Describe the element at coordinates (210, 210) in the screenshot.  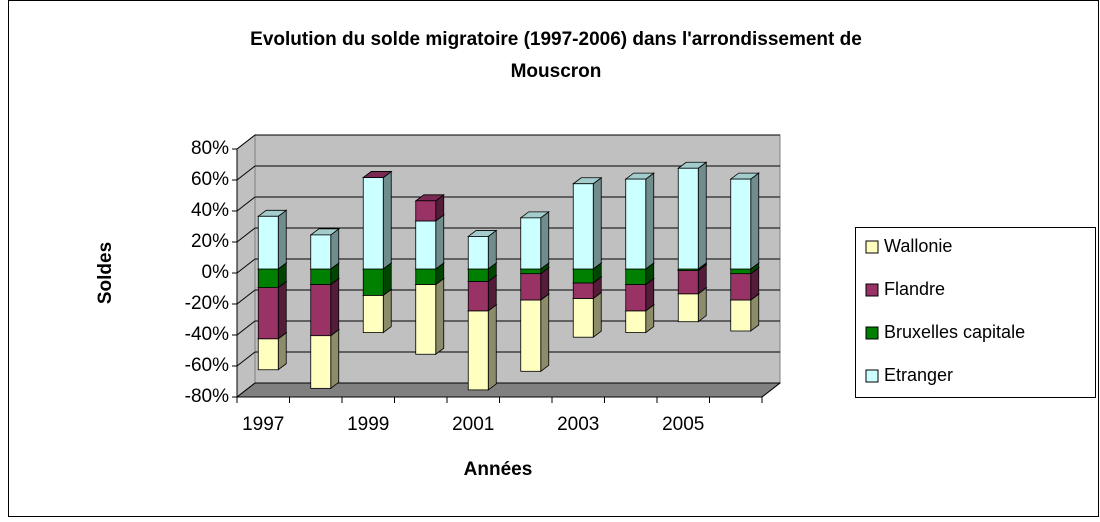
I see `y-tick-label: 40%` at that location.